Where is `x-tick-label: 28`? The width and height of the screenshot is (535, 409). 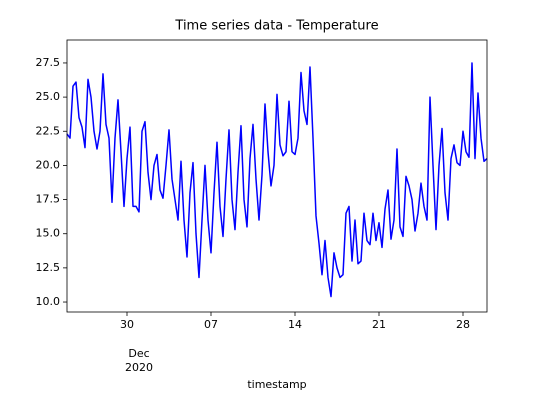
x-tick-label: 28 is located at coordinates (463, 324).